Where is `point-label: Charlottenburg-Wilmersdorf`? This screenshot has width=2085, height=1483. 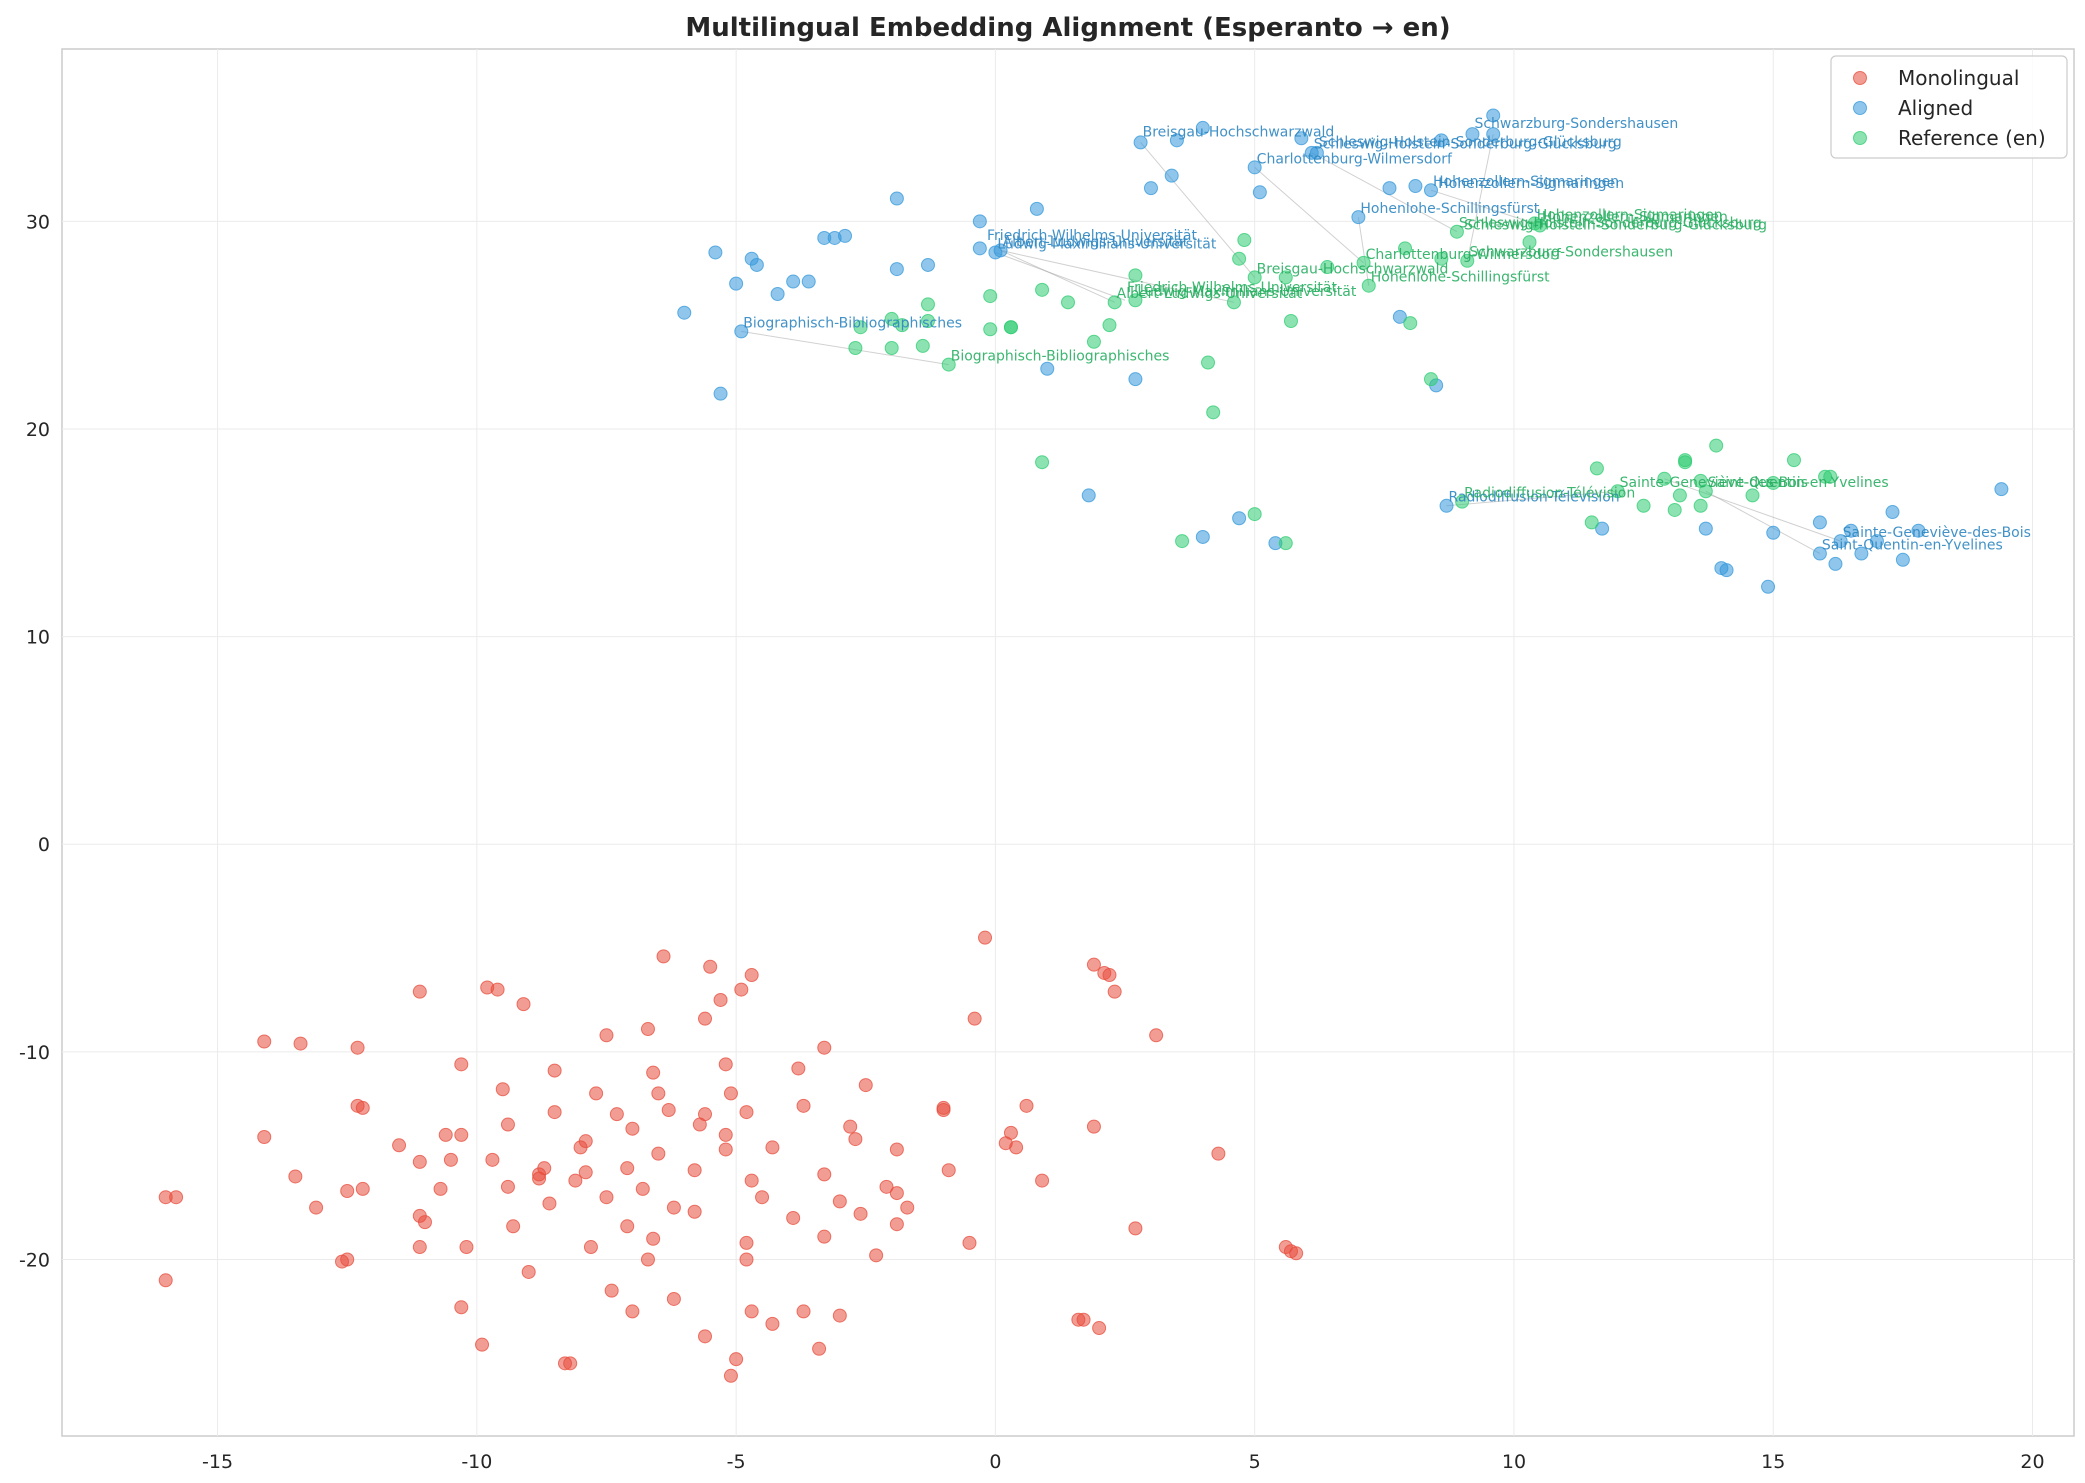 point-label: Charlottenburg-Wilmersdorf is located at coordinates (1355, 159).